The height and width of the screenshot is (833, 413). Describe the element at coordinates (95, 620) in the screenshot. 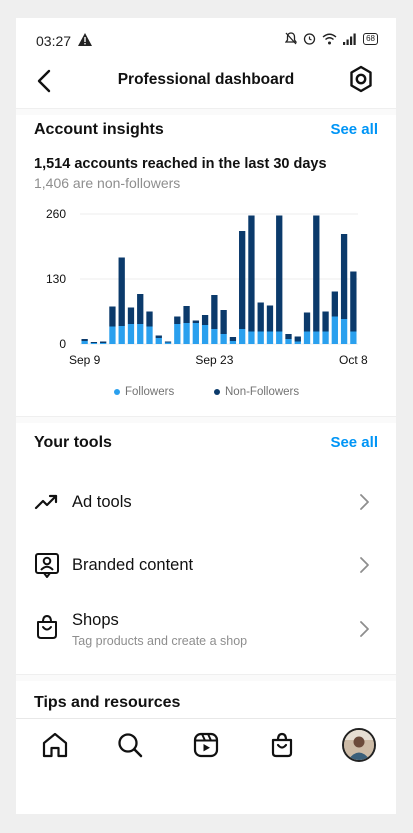

I see `tool-label: Shops` at that location.